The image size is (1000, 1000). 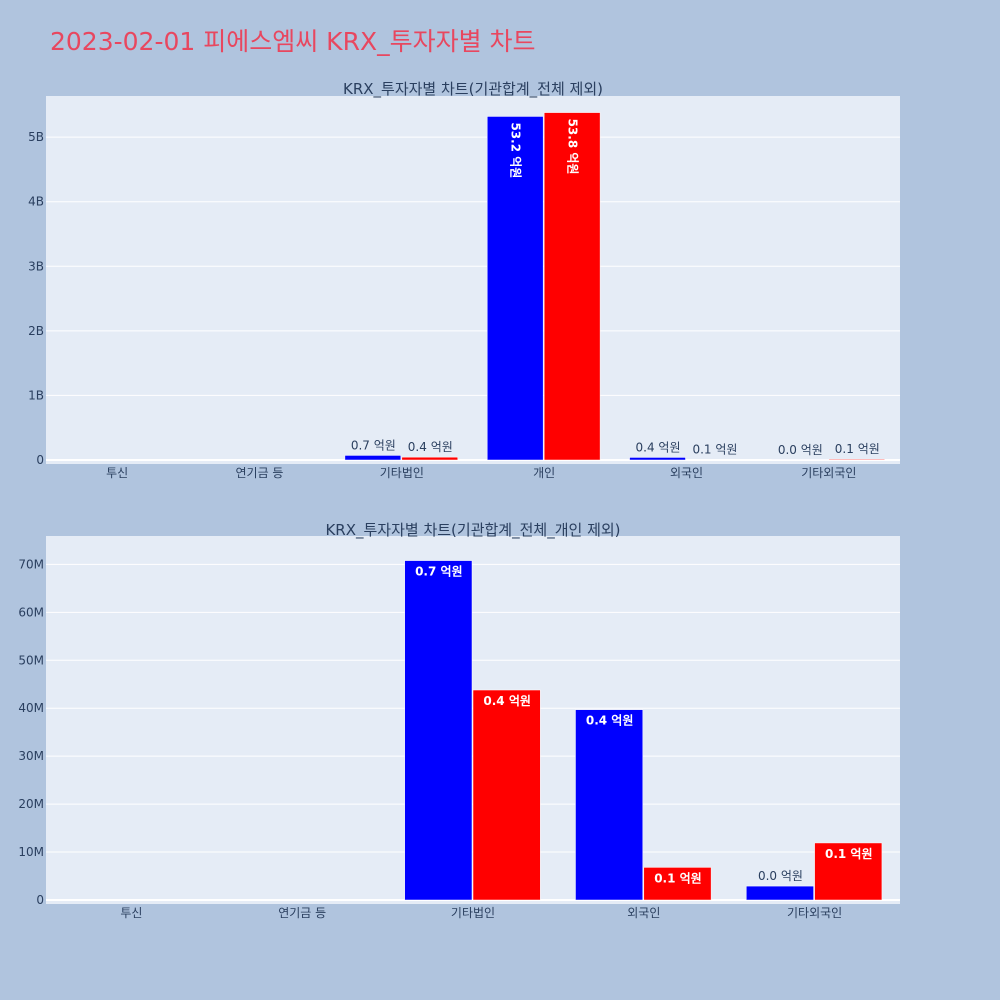 I want to click on y-tick-label: 40M, so click(x=31, y=708).